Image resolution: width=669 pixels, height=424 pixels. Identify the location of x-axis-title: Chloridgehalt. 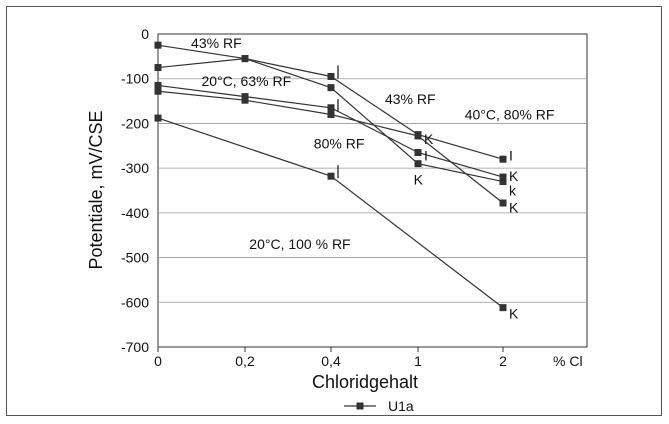
(365, 382).